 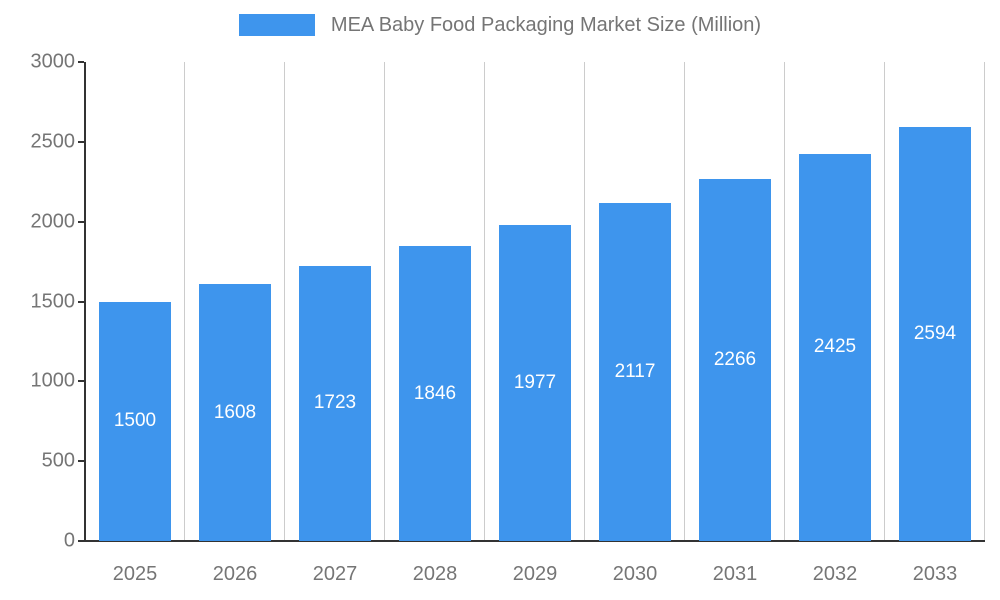 I want to click on bar: 1500, so click(x=135, y=421).